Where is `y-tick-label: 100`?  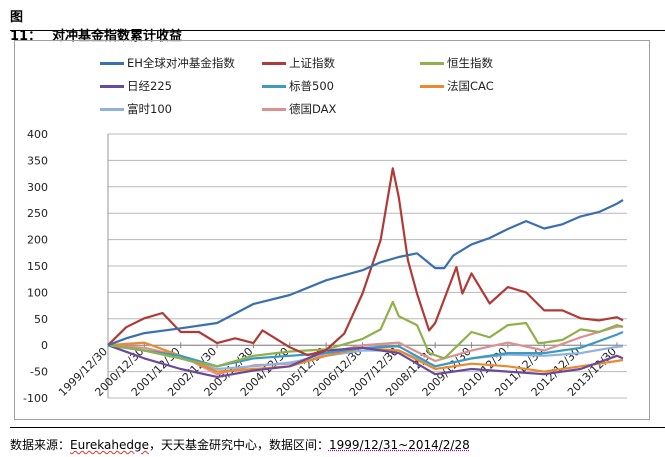
y-tick-label: 100 is located at coordinates (37, 292).